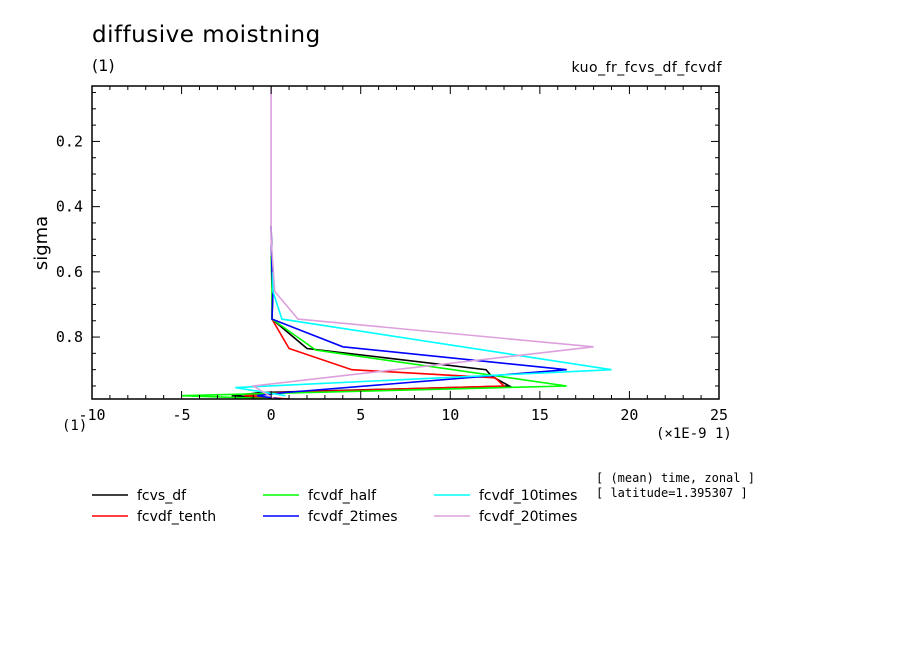  I want to click on x-tick-label: 20, so click(629, 415).